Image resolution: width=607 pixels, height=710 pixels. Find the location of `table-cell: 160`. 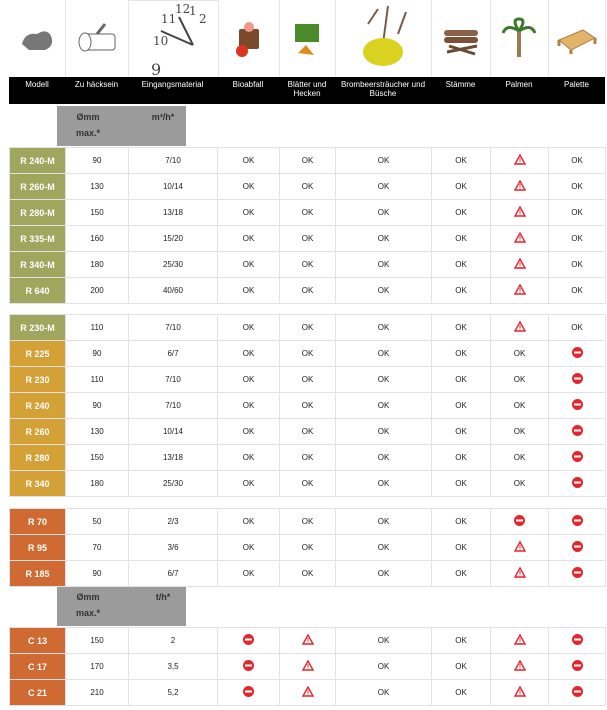

table-cell: 160 is located at coordinates (97, 238).